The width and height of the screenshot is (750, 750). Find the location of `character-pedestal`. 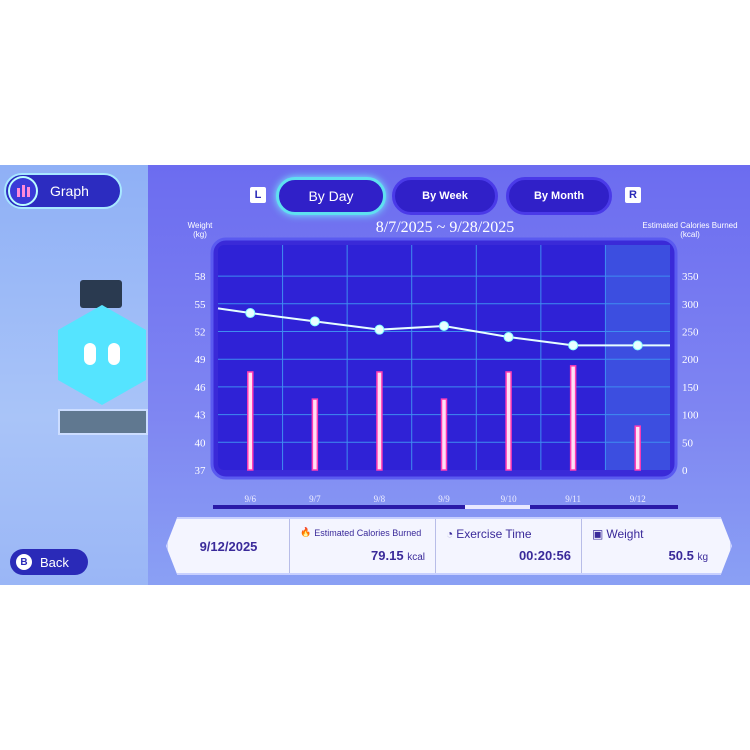

character-pedestal is located at coordinates (103, 422).